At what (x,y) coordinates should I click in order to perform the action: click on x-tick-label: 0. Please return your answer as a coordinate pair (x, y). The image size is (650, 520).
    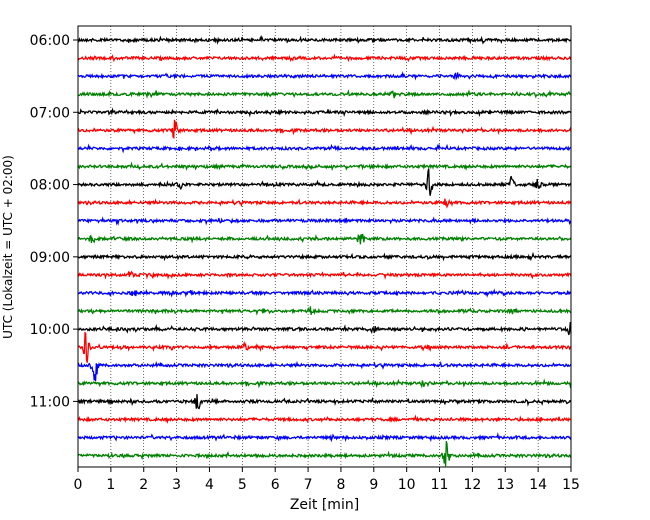
    Looking at the image, I should click on (78, 485).